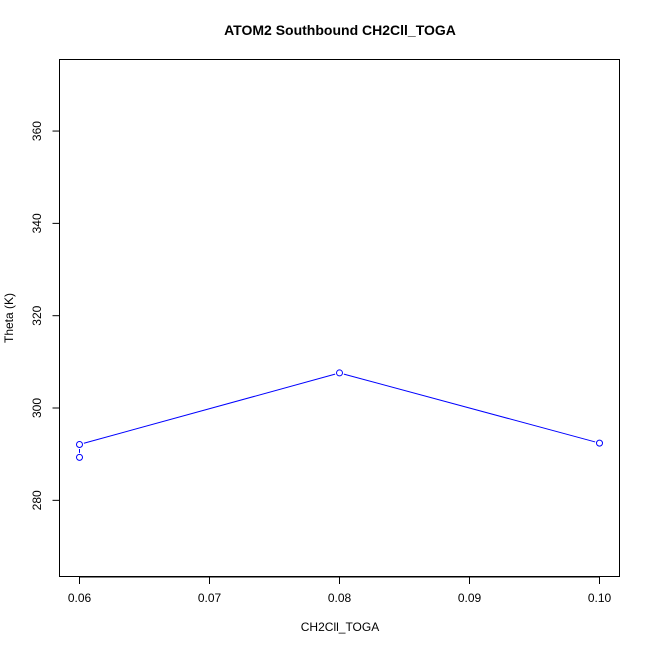 Image resolution: width=650 pixels, height=650 pixels. What do you see at coordinates (340, 590) in the screenshot?
I see `x-axis: 0.06 0.07 0.08 0.09 0.10` at bounding box center [340, 590].